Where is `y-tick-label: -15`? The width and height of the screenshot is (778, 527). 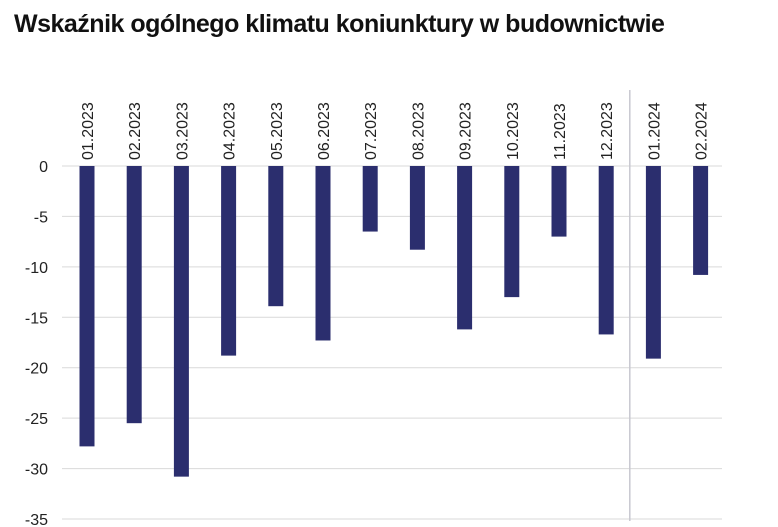
y-tick-label: -15 is located at coordinates (36, 318).